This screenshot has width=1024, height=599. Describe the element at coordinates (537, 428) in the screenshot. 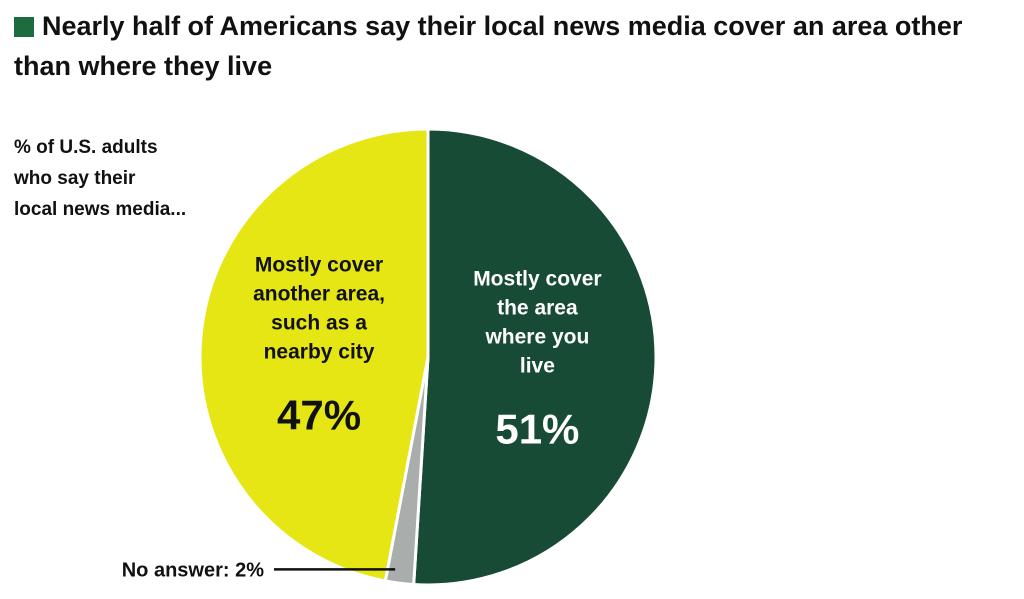

I see `slice-value-1: 51%` at that location.